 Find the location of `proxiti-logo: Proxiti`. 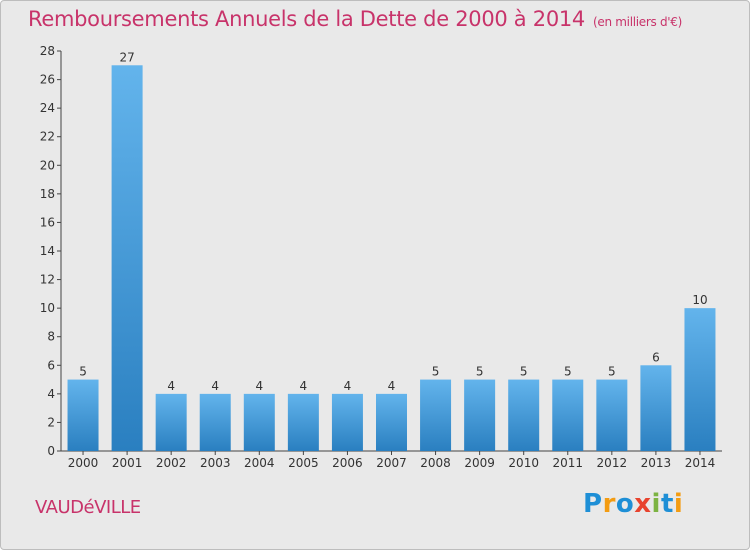

proxiti-logo: Proxiti is located at coordinates (633, 504).